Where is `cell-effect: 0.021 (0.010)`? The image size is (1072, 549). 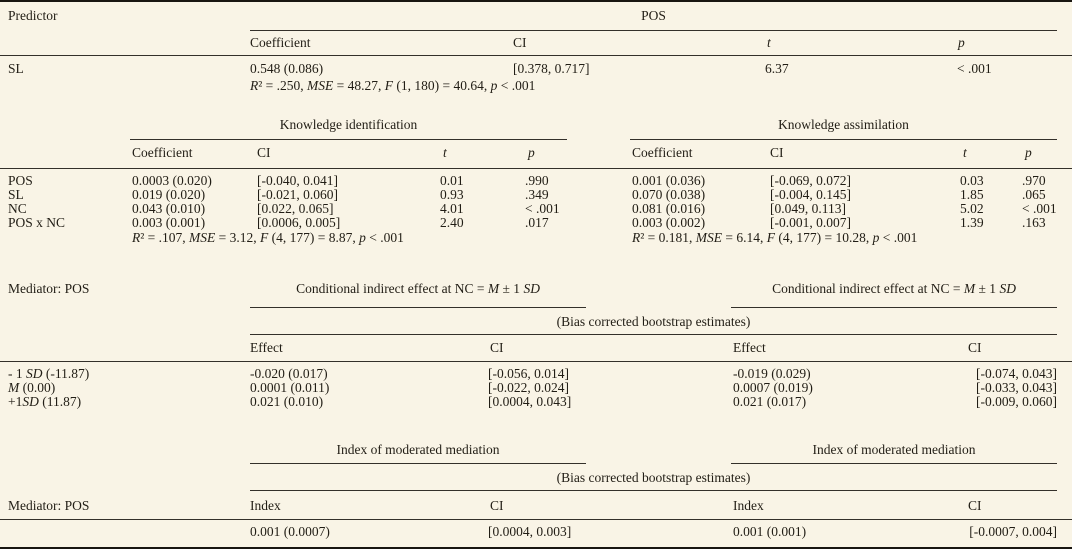
cell-effect: 0.021 (0.010) is located at coordinates (287, 401).